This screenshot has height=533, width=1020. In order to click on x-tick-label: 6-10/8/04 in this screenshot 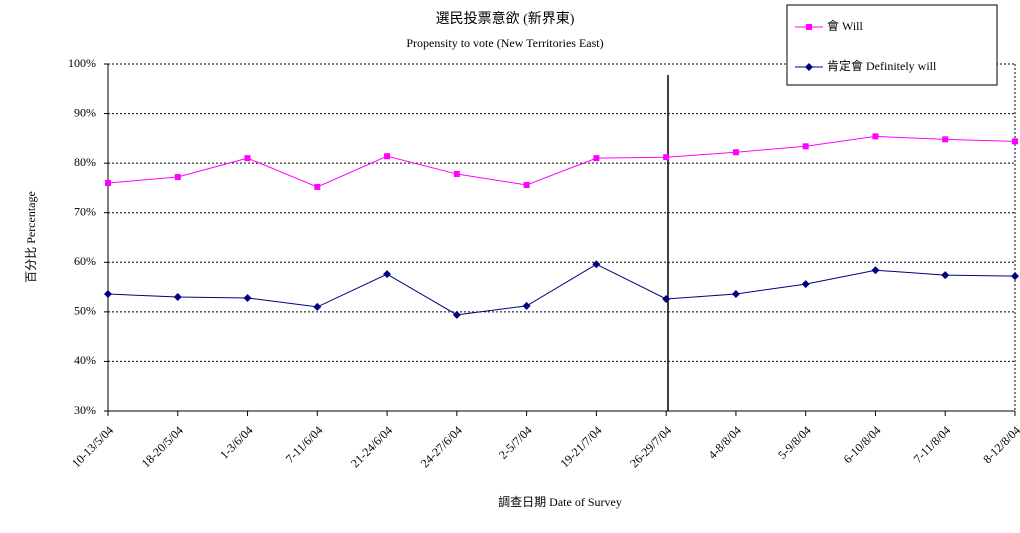, I will do `click(862, 444)`.